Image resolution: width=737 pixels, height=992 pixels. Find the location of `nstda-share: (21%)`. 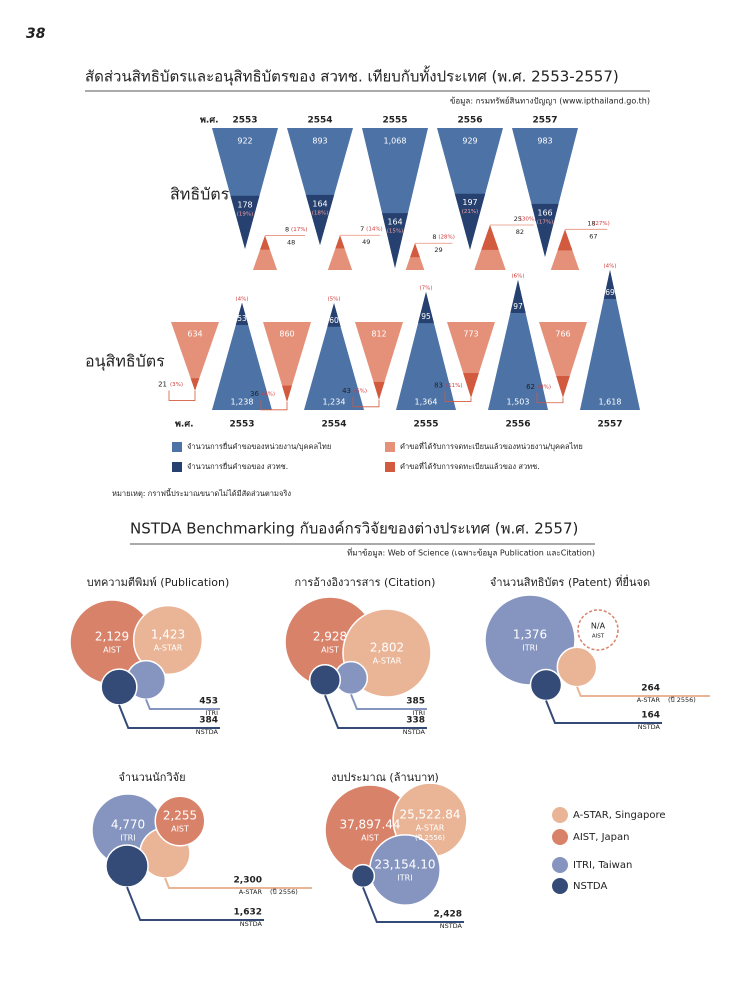

nstda-share: (21%) is located at coordinates (470, 212).